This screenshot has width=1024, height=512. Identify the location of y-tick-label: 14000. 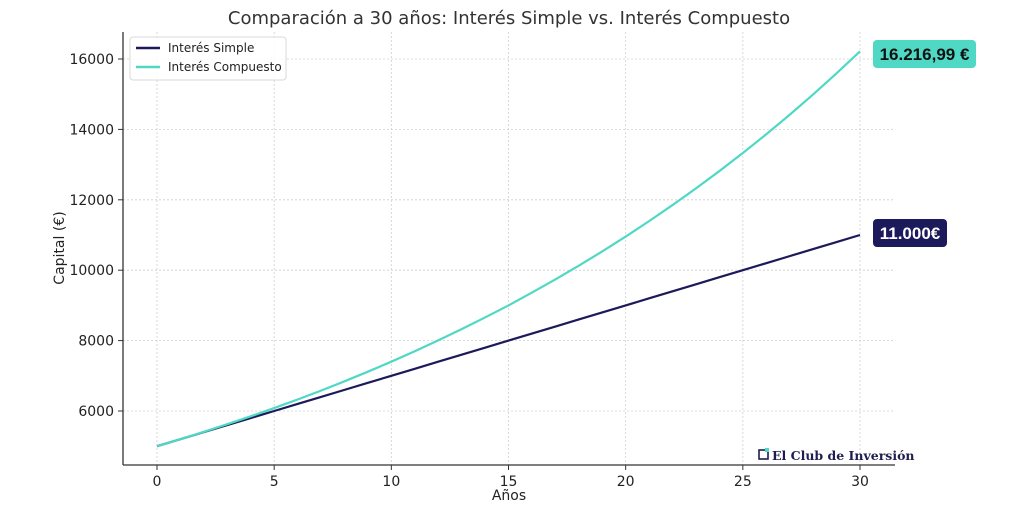
(91, 130).